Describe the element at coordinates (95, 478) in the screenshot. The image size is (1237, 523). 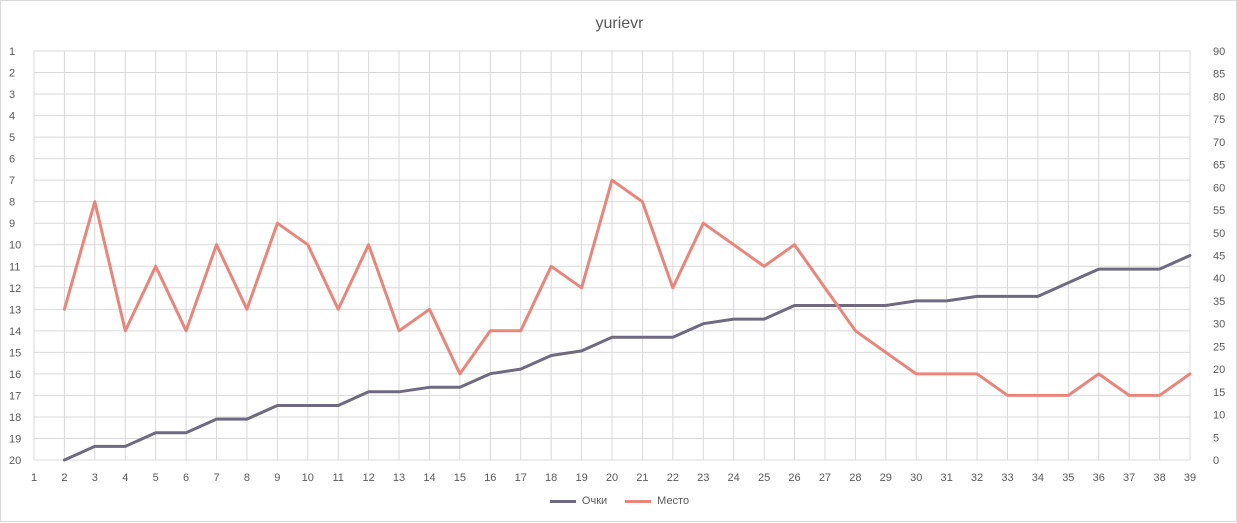
I see `x-tick-label: 3` at that location.